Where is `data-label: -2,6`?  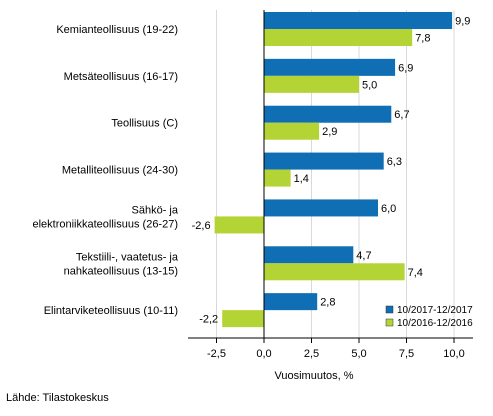
data-label: -2,6 is located at coordinates (201, 226).